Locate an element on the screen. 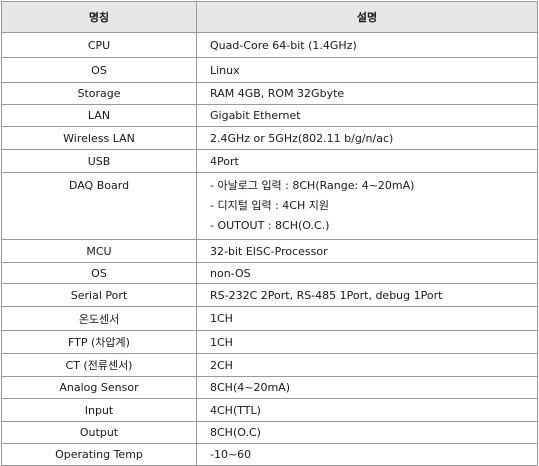 The height and width of the screenshot is (466, 539). table-row: 온도센서 1CH is located at coordinates (269, 318).